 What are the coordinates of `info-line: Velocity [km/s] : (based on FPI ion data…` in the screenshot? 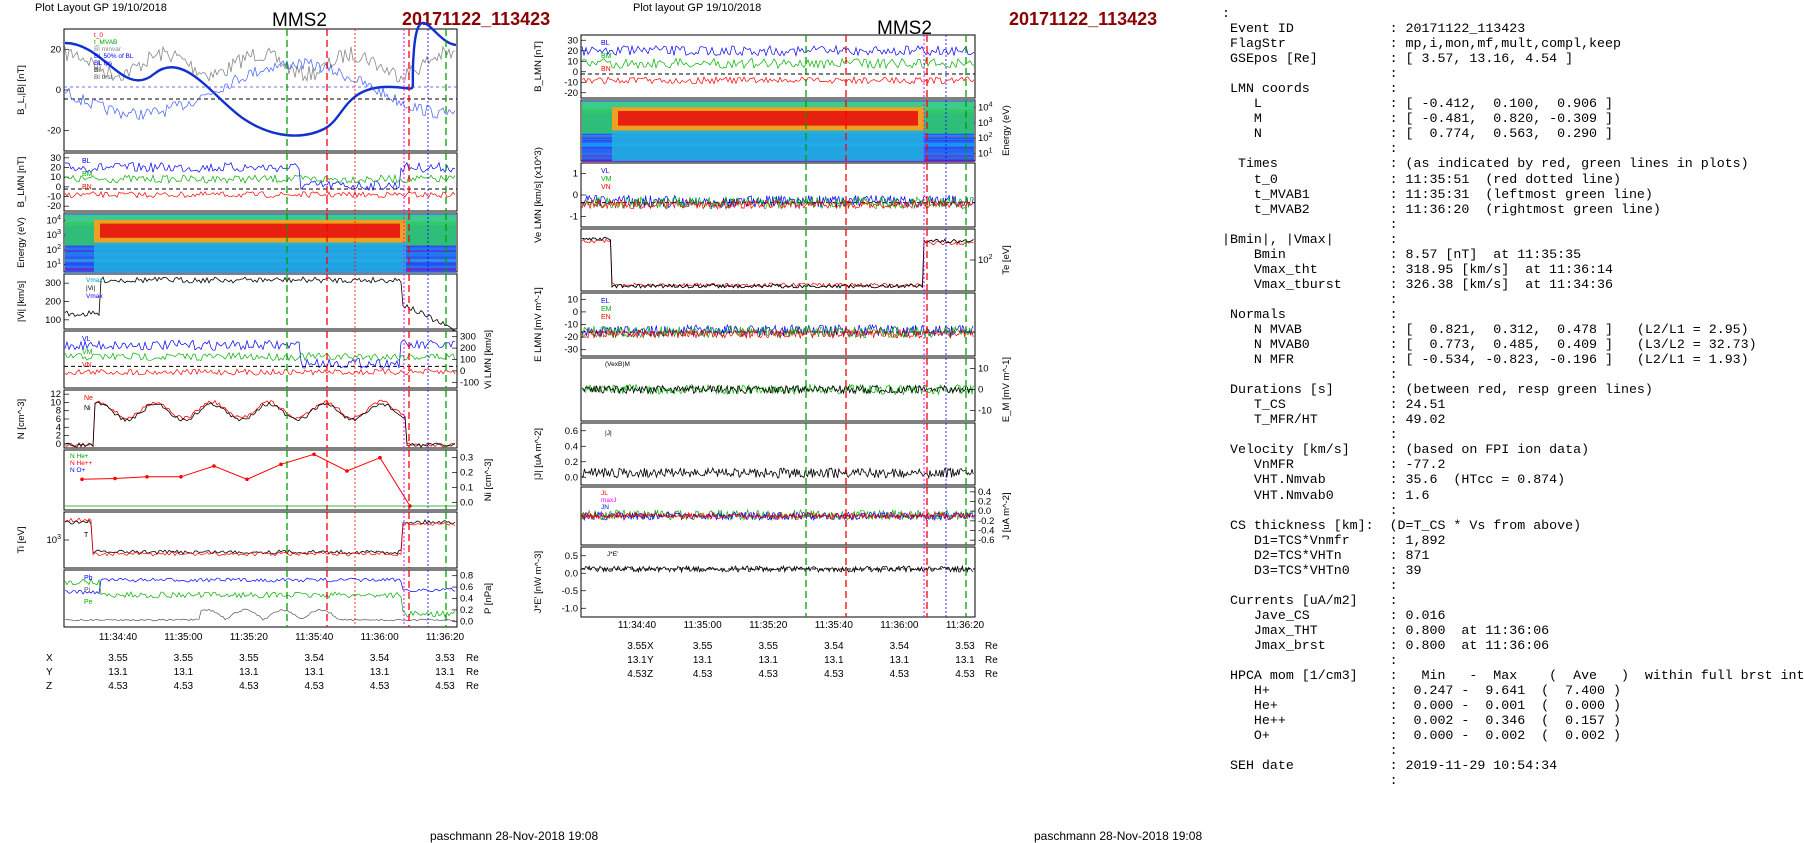 It's located at (1406, 450).